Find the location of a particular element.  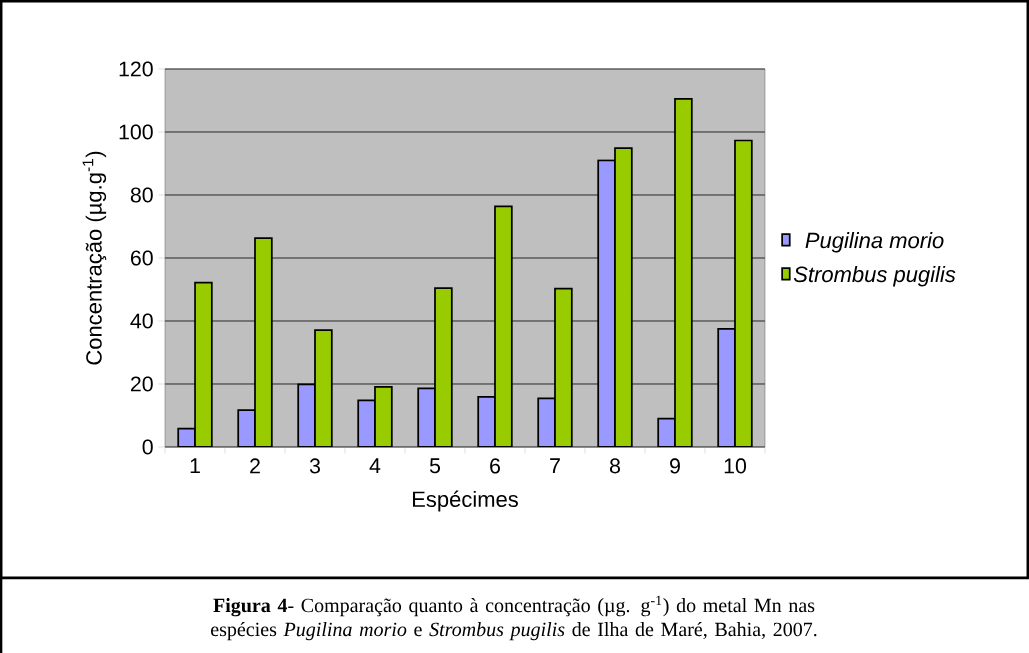

y-tick-label: 120 is located at coordinates (136, 69).